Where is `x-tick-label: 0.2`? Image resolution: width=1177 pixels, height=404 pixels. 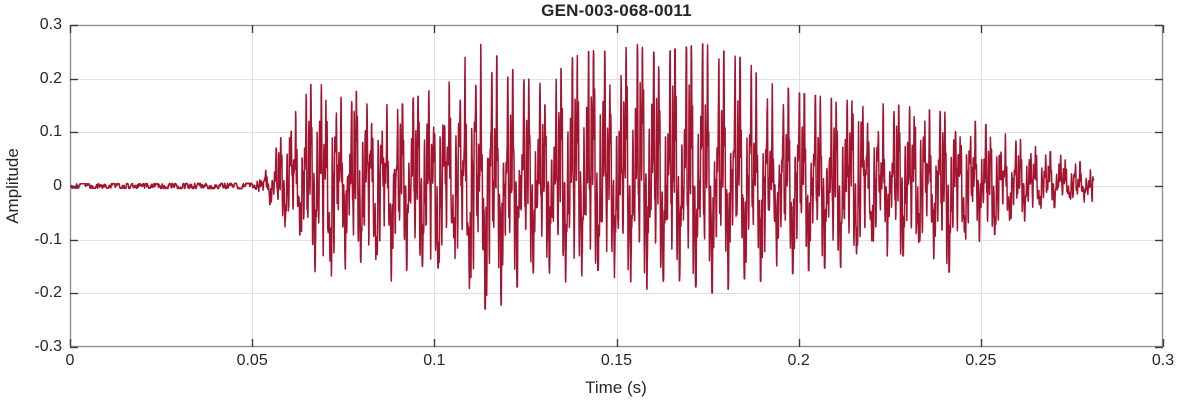 x-tick-label: 0.2 is located at coordinates (798, 360).